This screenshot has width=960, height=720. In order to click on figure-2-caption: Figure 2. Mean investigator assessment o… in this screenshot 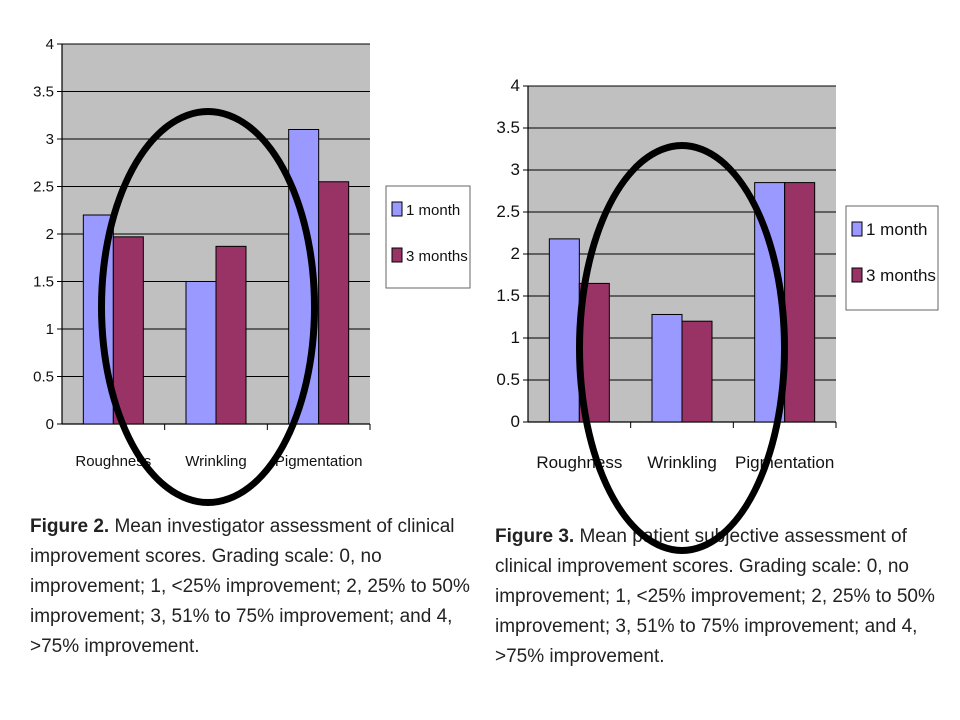, I will do `click(252, 587)`.